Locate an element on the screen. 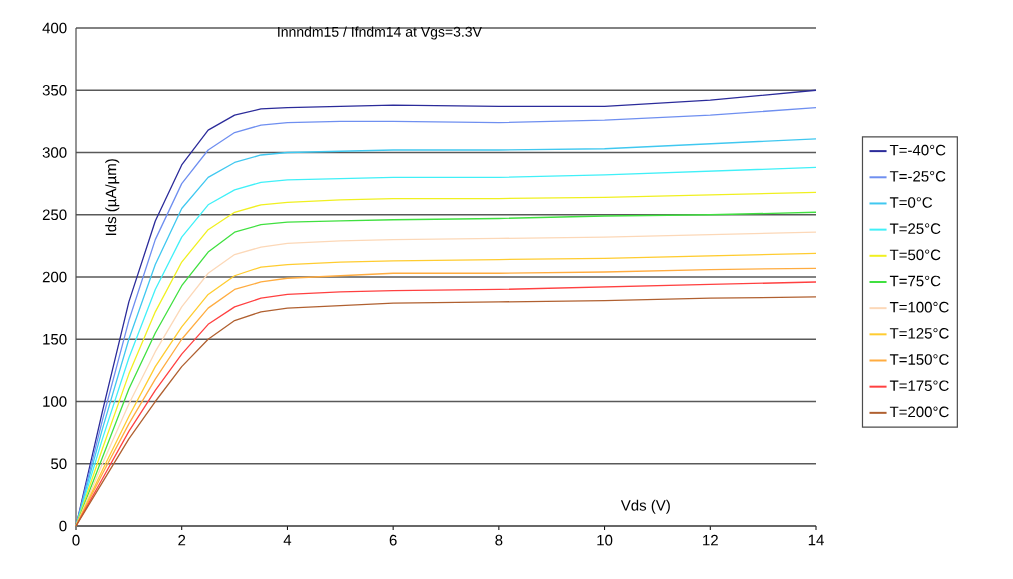 Image resolution: width=1013 pixels, height=579 pixels. y-tick-label: 300 is located at coordinates (54, 152).